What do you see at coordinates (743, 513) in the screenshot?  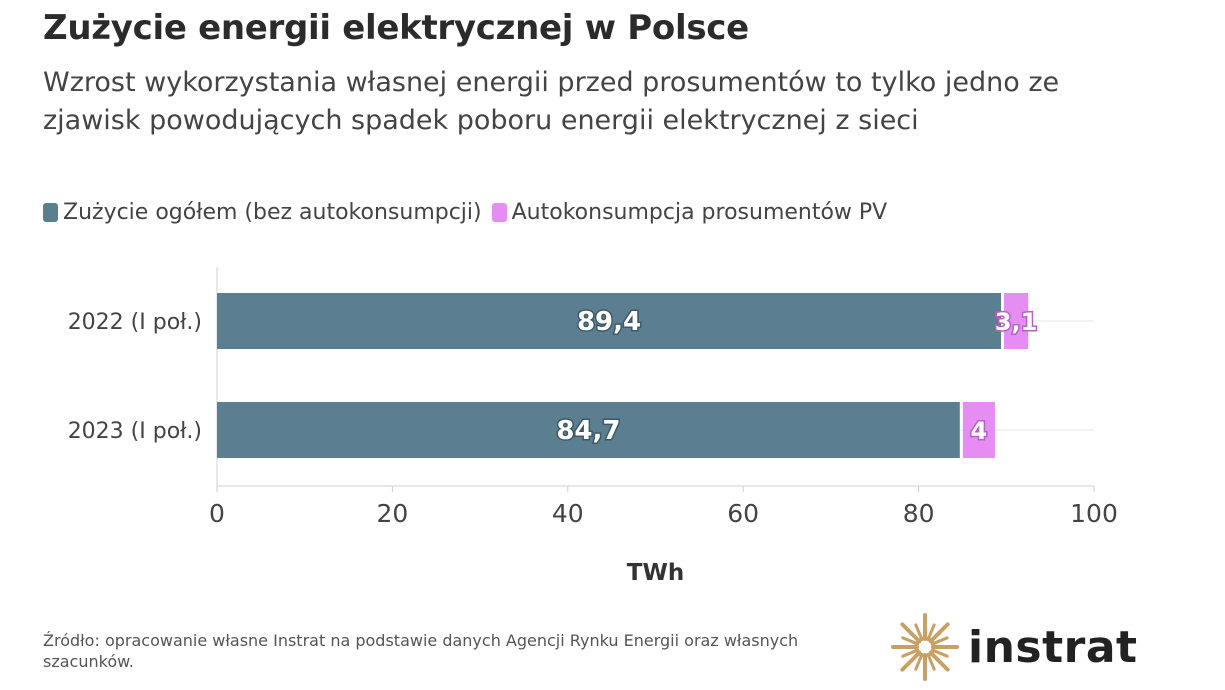 I see `x-tick-label: 60` at bounding box center [743, 513].